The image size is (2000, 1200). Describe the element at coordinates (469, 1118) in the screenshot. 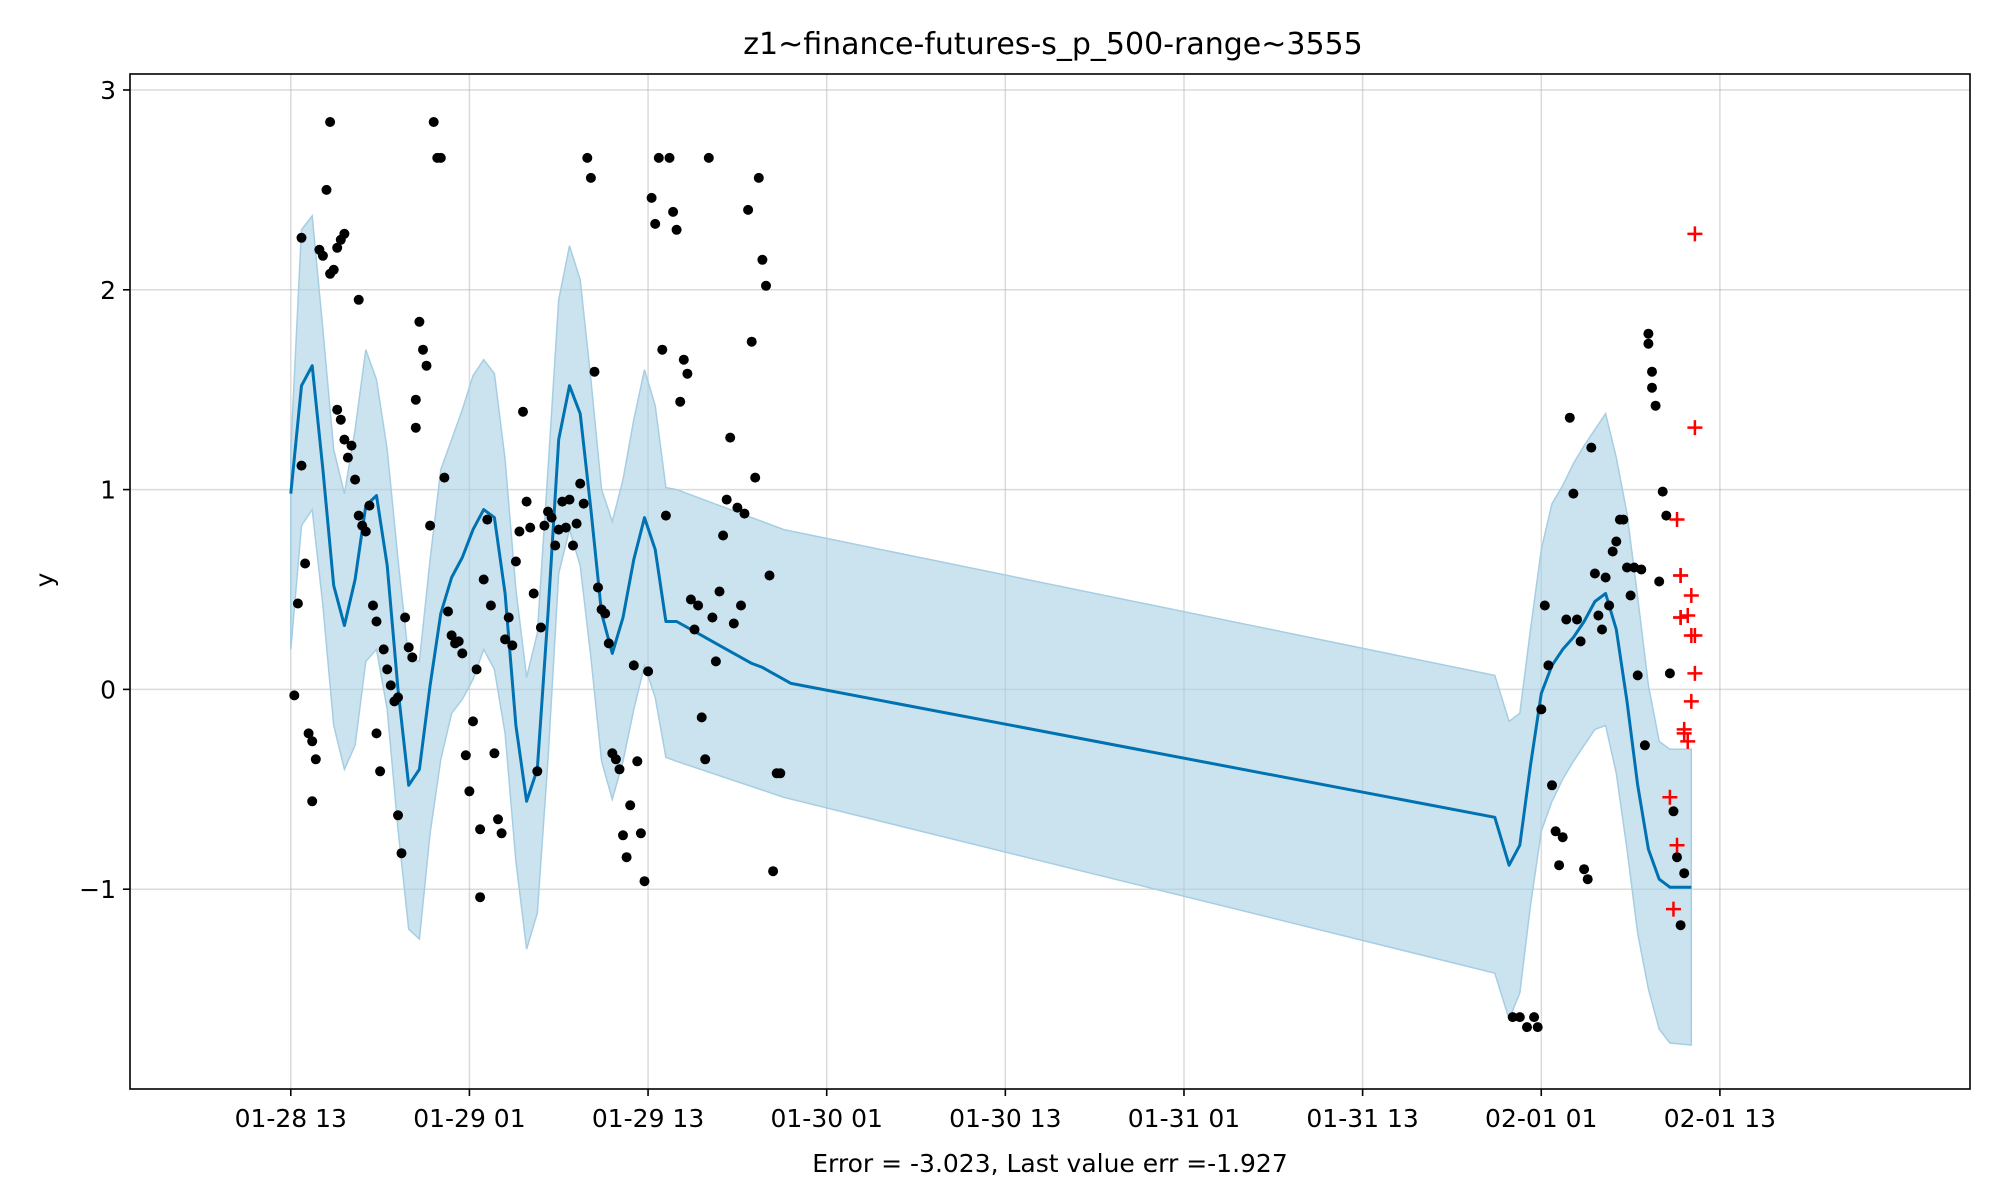

I see `x-tick-label: 01-29 01` at that location.